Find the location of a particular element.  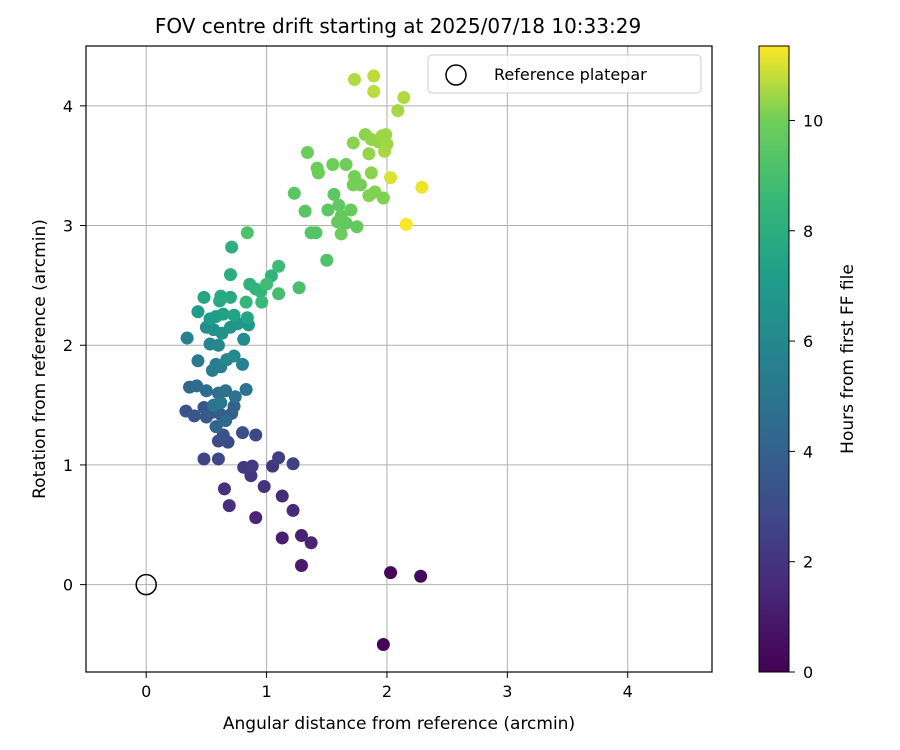

y-tick-label: 2 is located at coordinates (68, 345).